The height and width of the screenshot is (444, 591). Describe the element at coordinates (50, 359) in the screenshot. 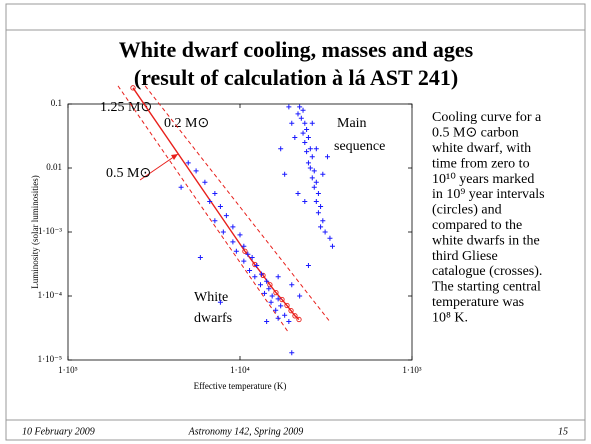

I see `y-tick-label: 1·10⁻⁵` at that location.